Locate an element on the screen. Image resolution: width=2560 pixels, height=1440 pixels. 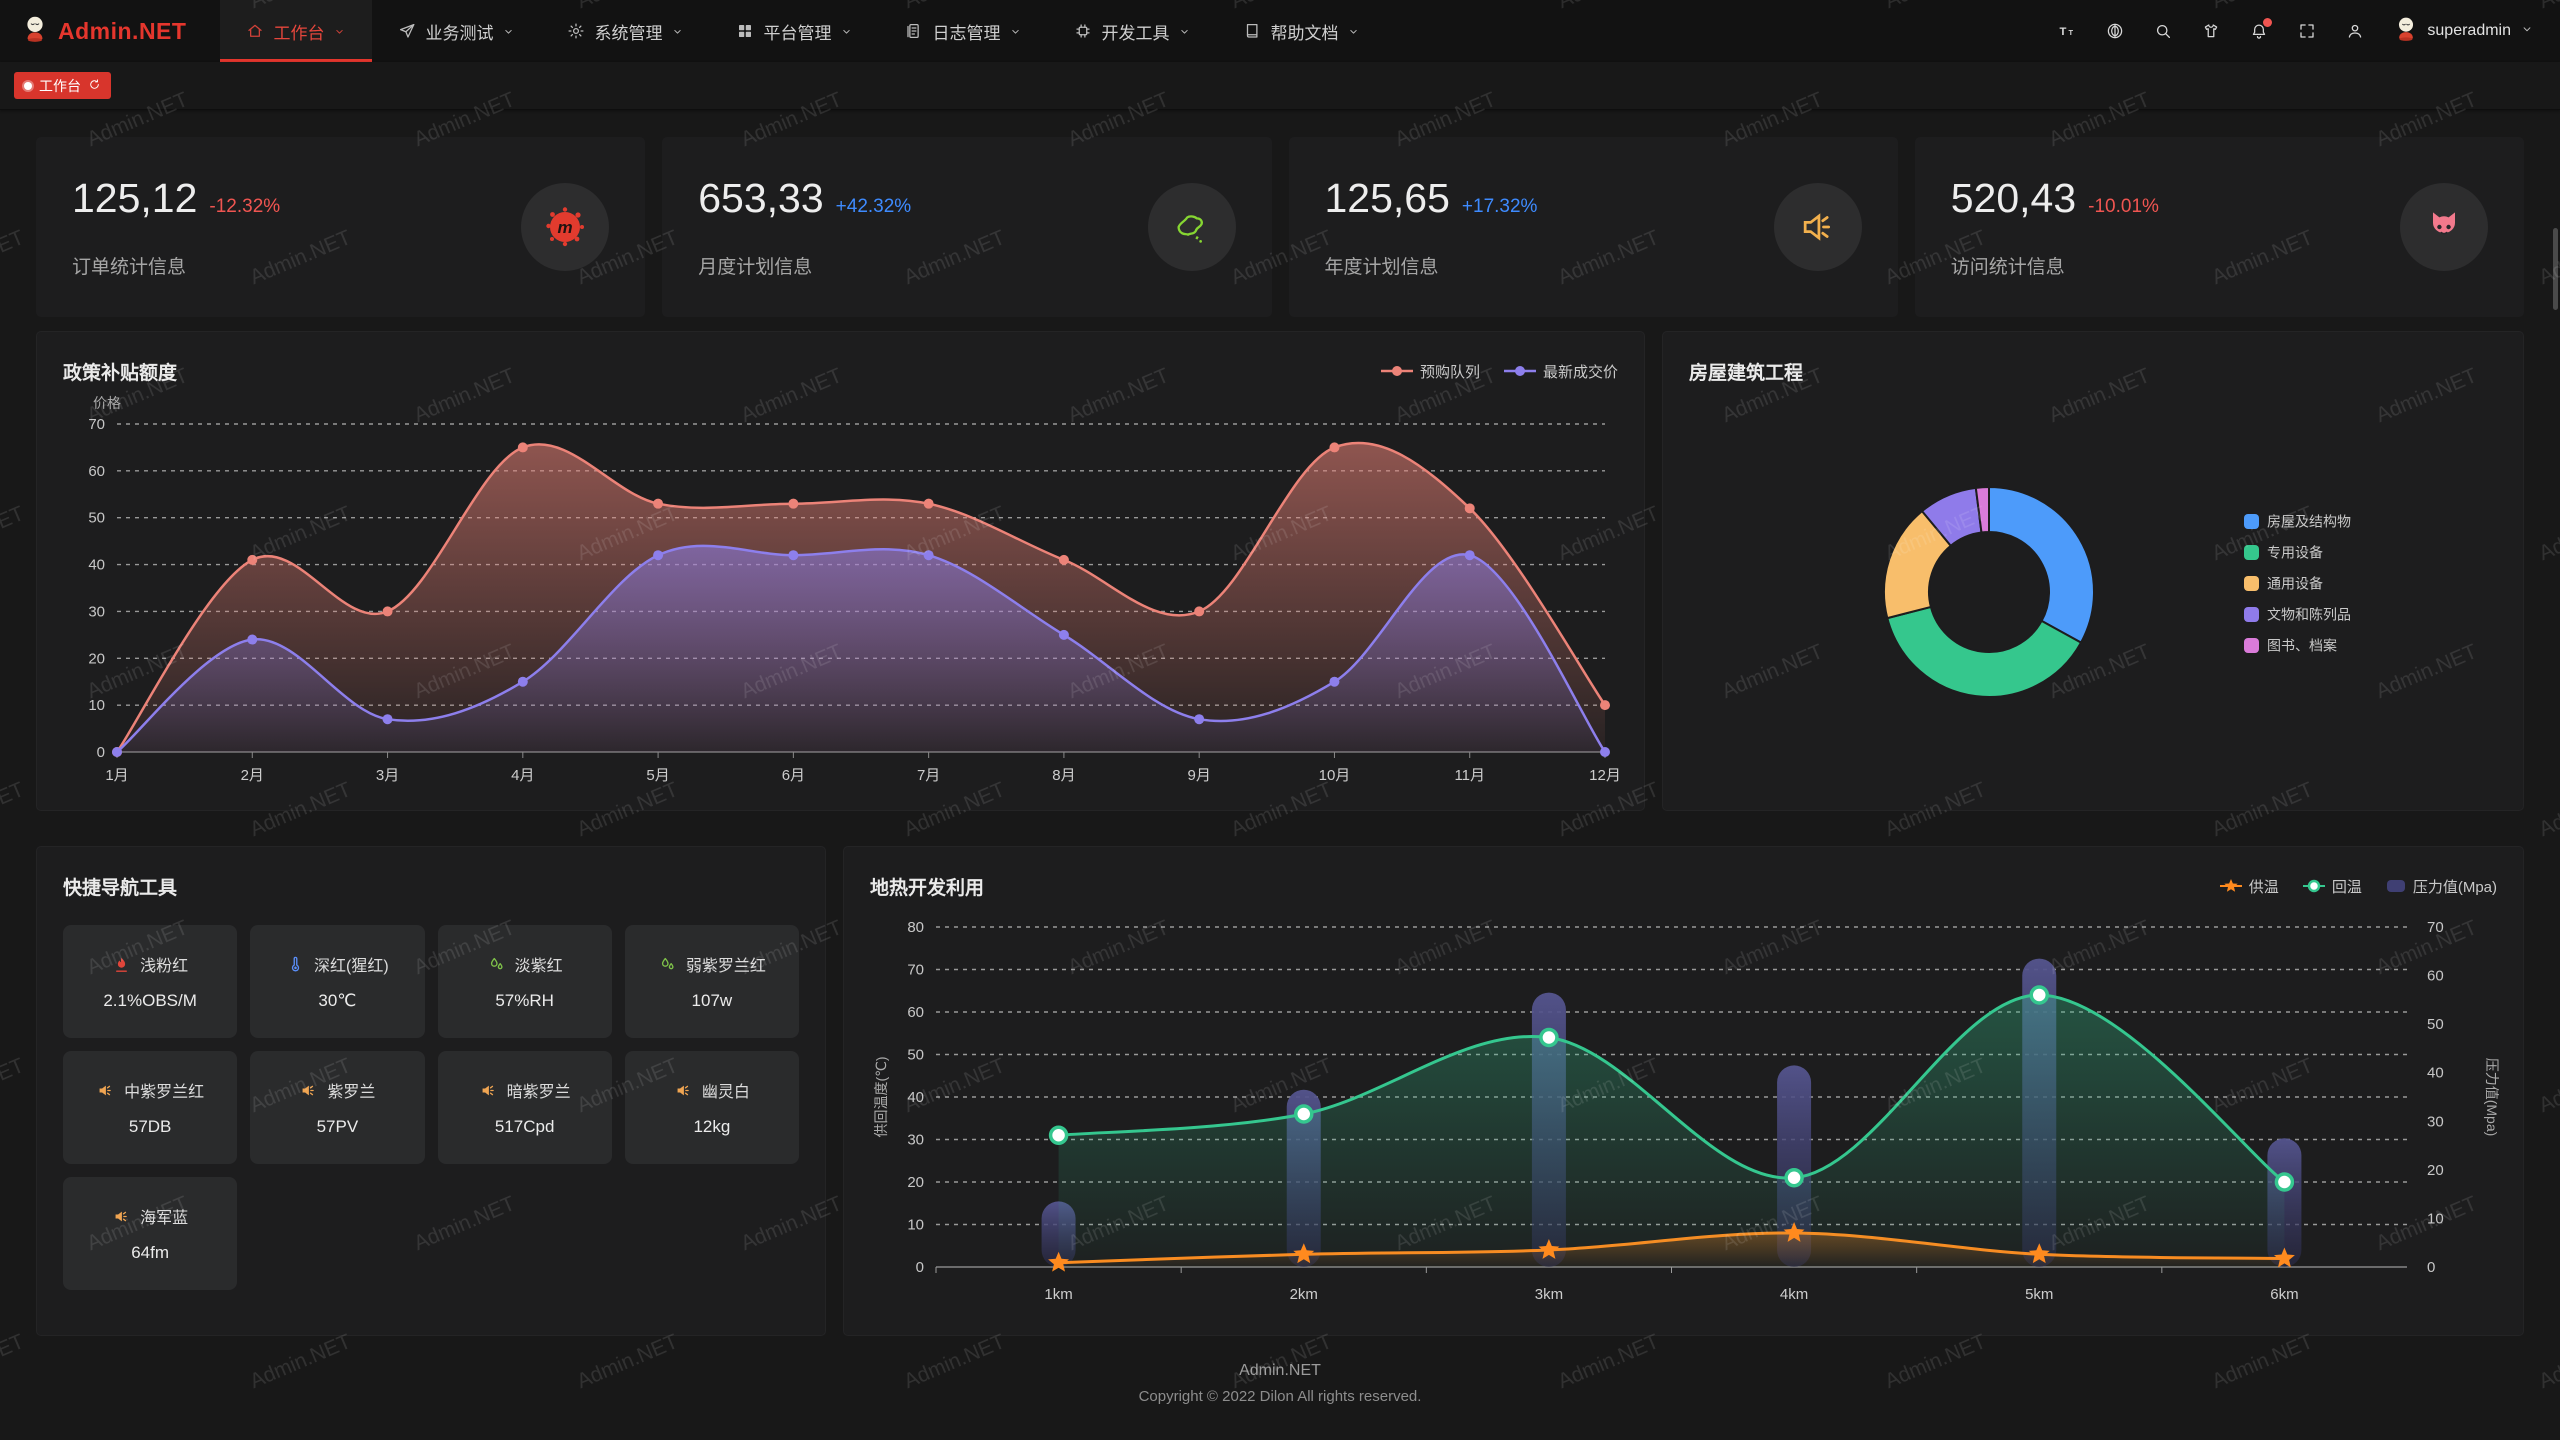
quick-nav-label: 幽灵白 is located at coordinates (725, 1092).